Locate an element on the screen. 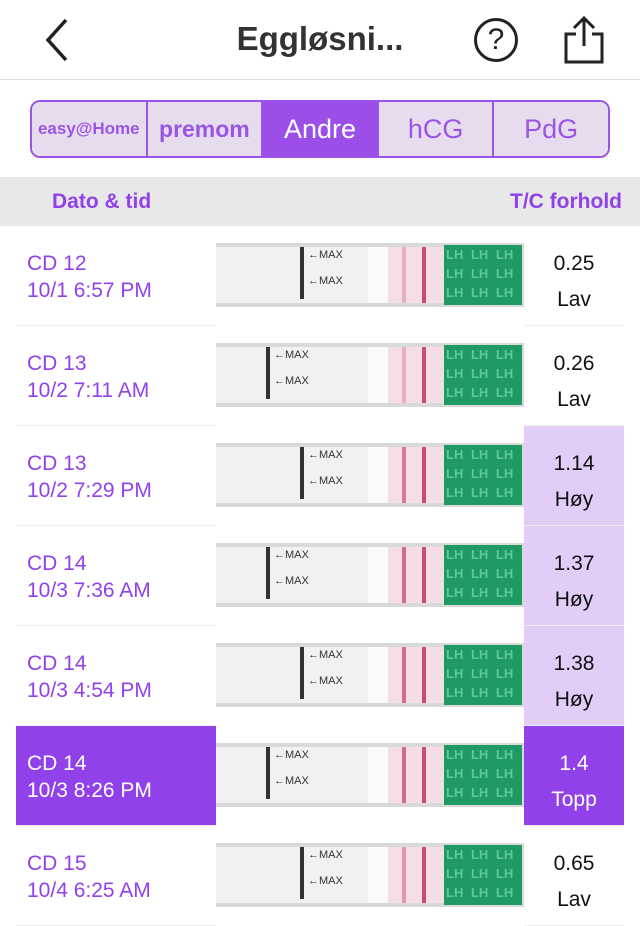  tc-ratio: 1.37 is located at coordinates (574, 563).